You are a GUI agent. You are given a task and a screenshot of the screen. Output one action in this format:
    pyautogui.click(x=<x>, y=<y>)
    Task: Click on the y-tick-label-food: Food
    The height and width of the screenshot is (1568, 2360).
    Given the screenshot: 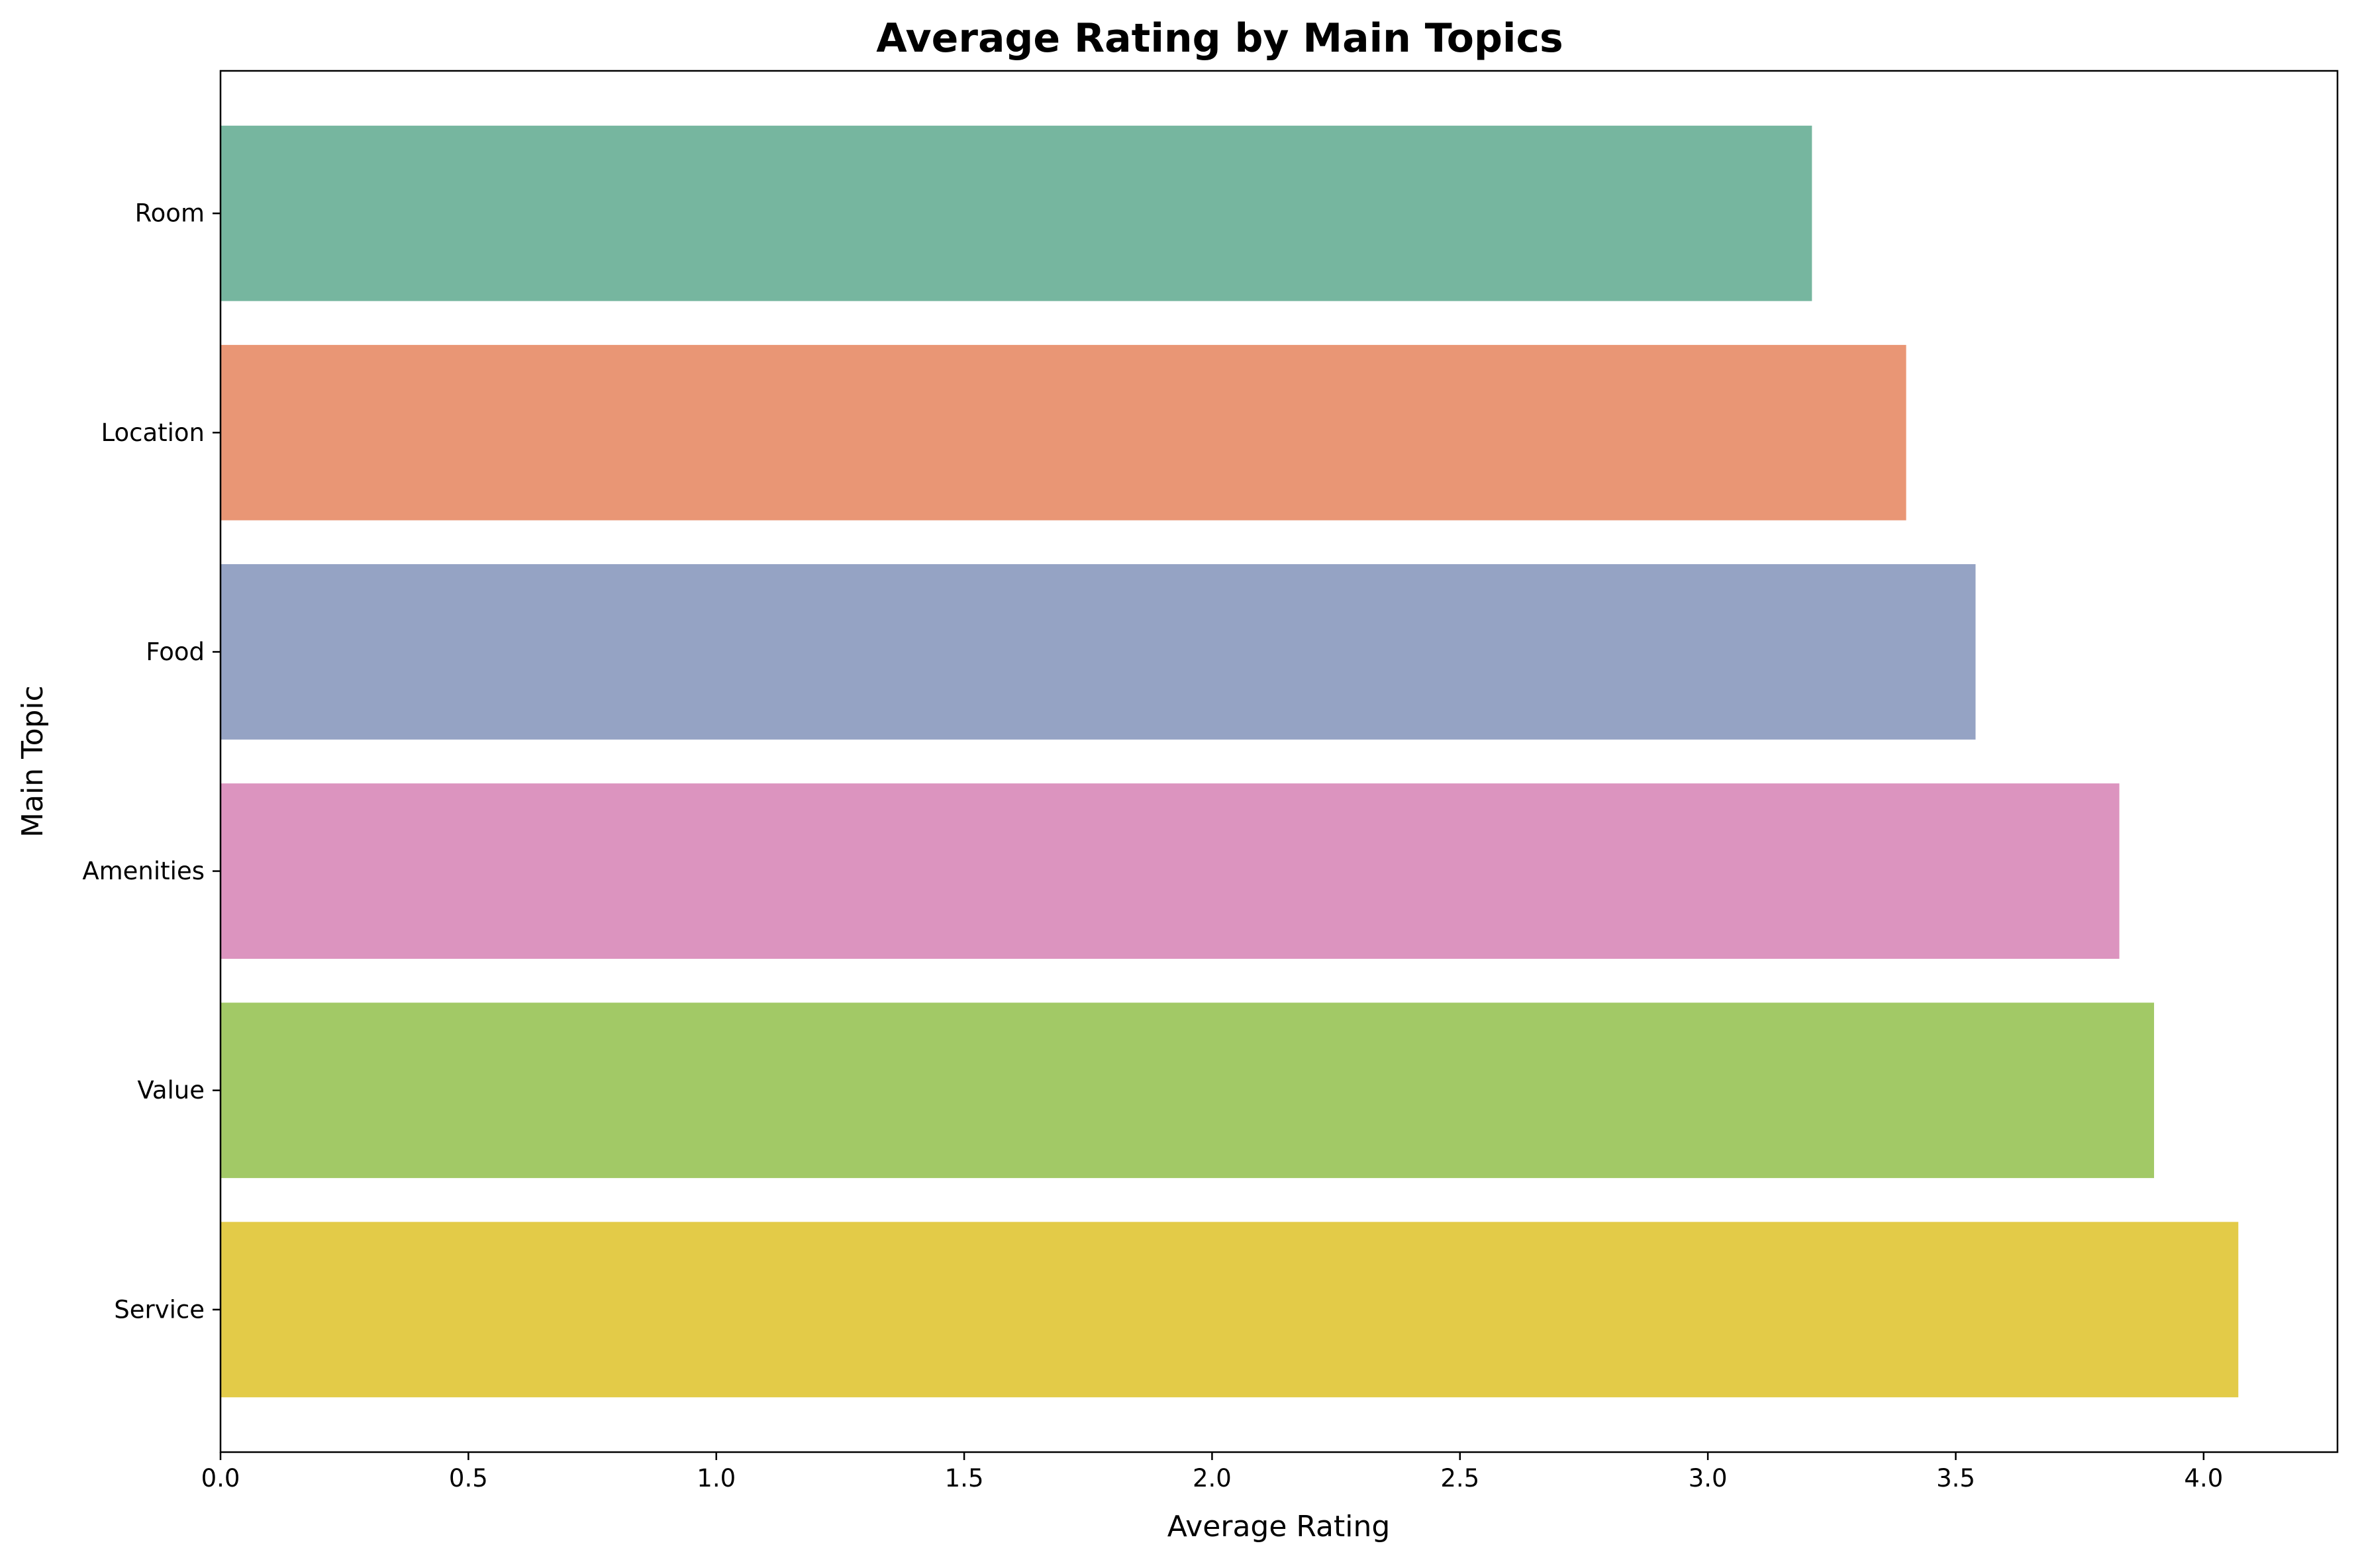 What is the action you would take?
    pyautogui.click(x=175, y=652)
    